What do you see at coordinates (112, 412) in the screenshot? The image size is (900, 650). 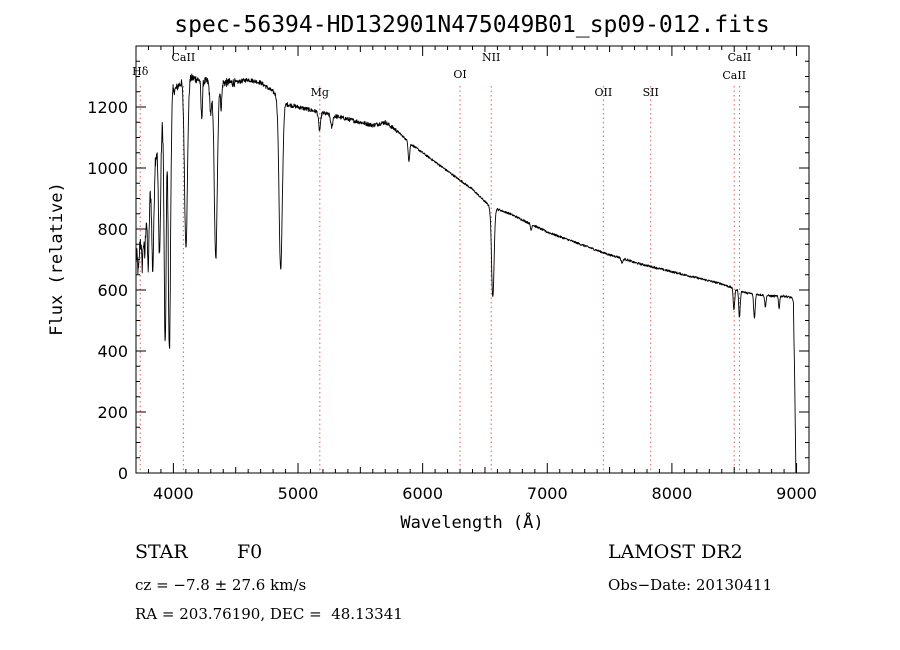 I see `y-tick-label: 200` at bounding box center [112, 412].